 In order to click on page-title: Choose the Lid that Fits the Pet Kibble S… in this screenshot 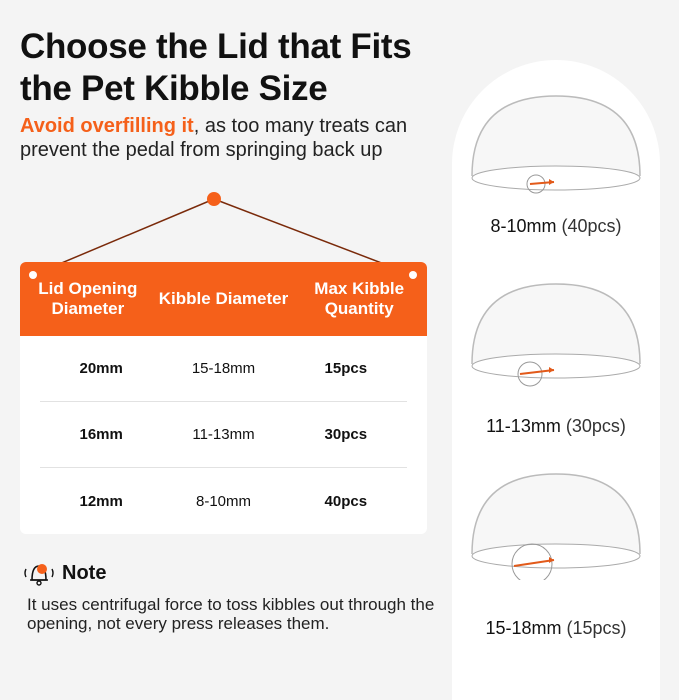, I will do `click(216, 68)`.